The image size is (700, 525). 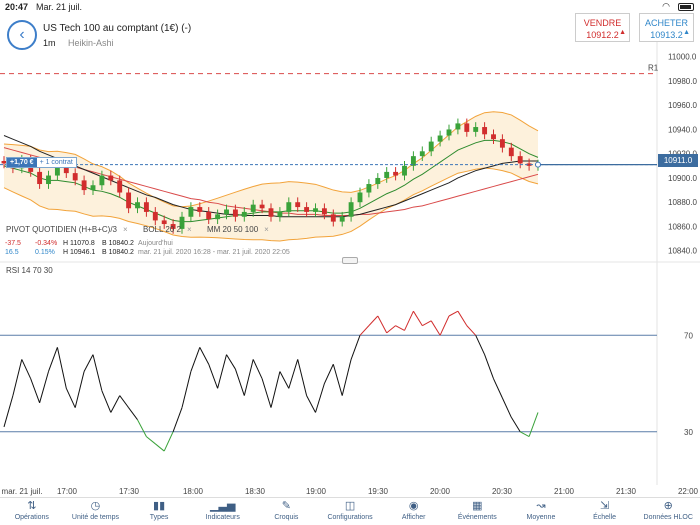 What do you see at coordinates (32, 511) in the screenshot?
I see `toolbar-item-op-rations: ⇅ Opérations` at bounding box center [32, 511].